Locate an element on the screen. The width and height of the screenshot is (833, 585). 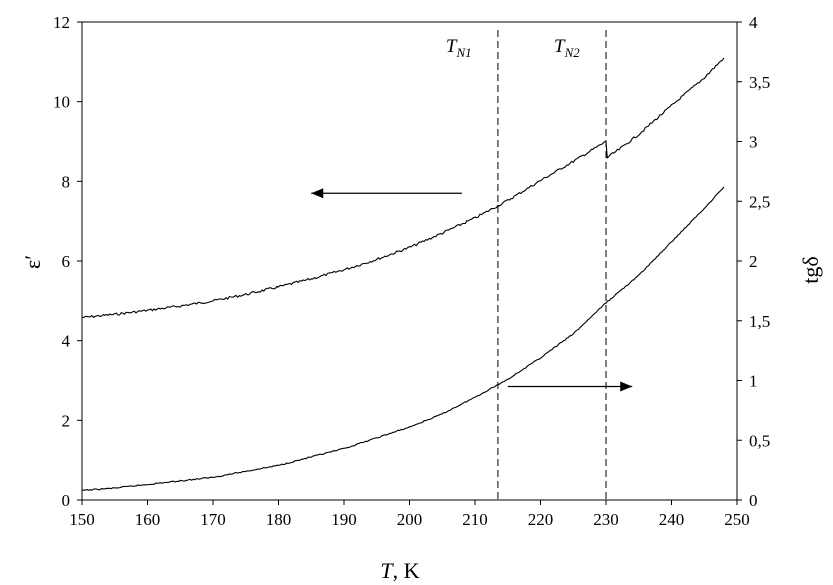
y-left-tick-label: 4 is located at coordinates (66, 341).